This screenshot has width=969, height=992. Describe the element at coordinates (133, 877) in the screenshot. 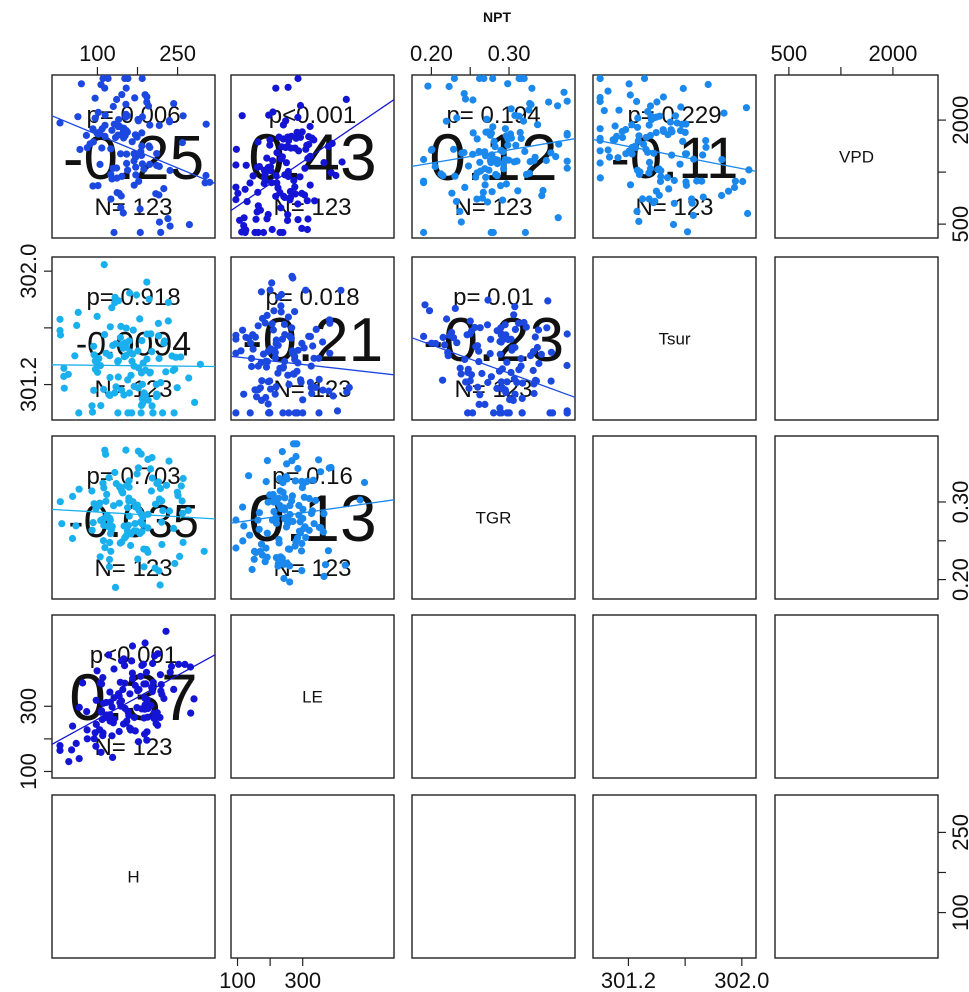

I see `diag-label-h: H` at that location.